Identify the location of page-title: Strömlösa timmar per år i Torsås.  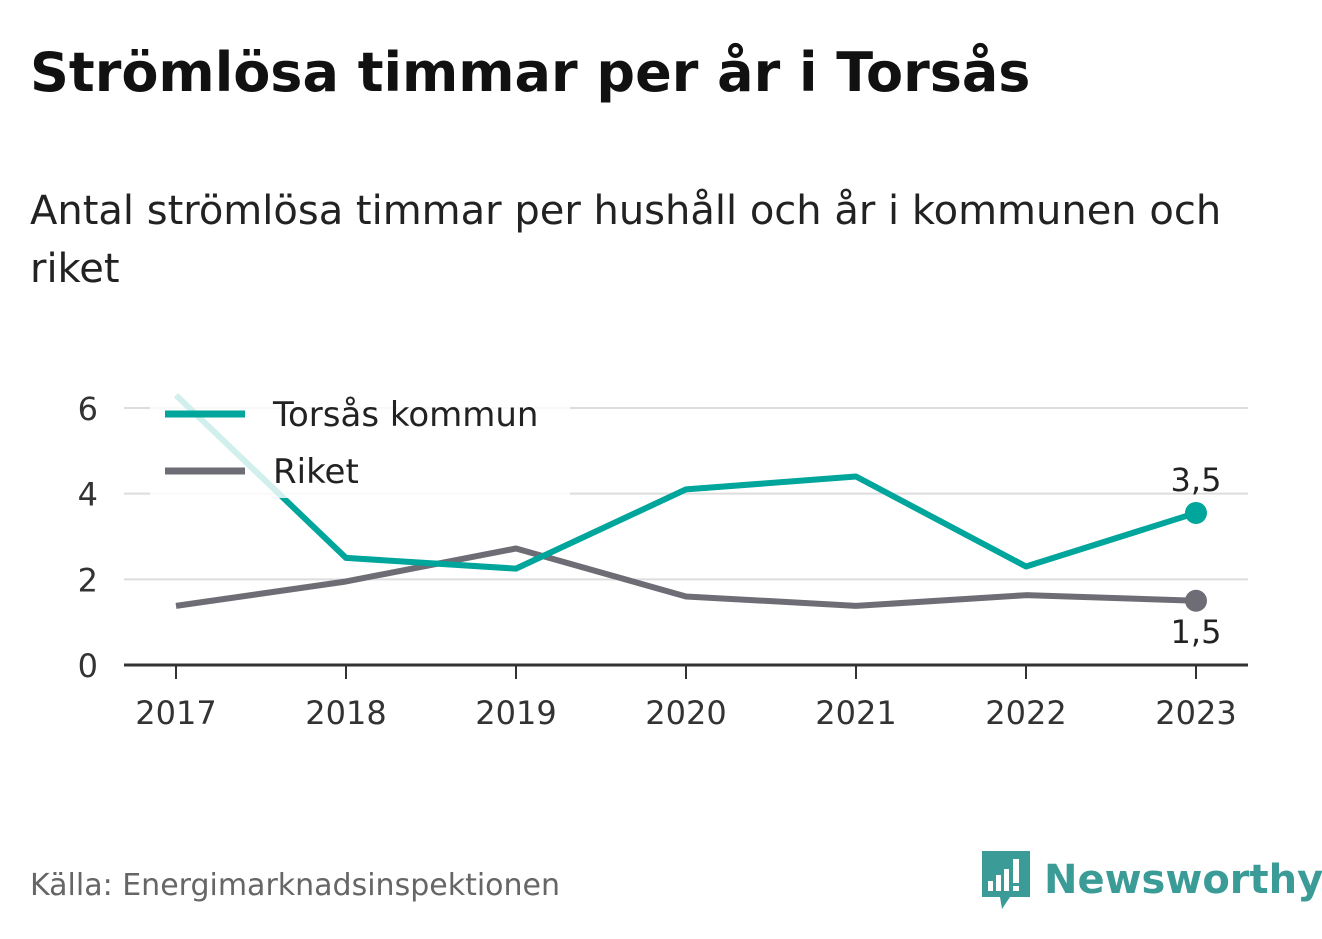
(530, 72).